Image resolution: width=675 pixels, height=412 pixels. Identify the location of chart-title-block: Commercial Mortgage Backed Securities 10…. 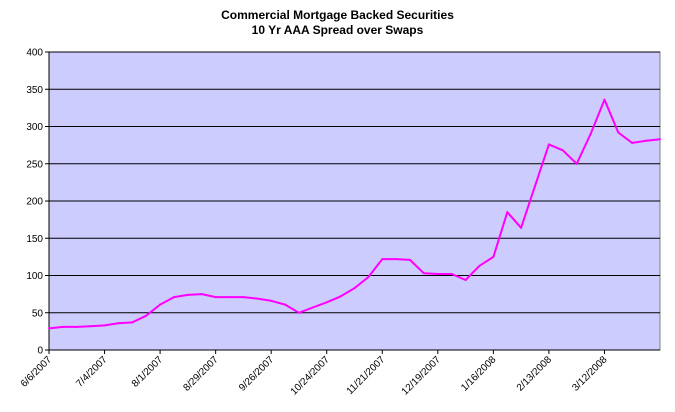
(337, 23).